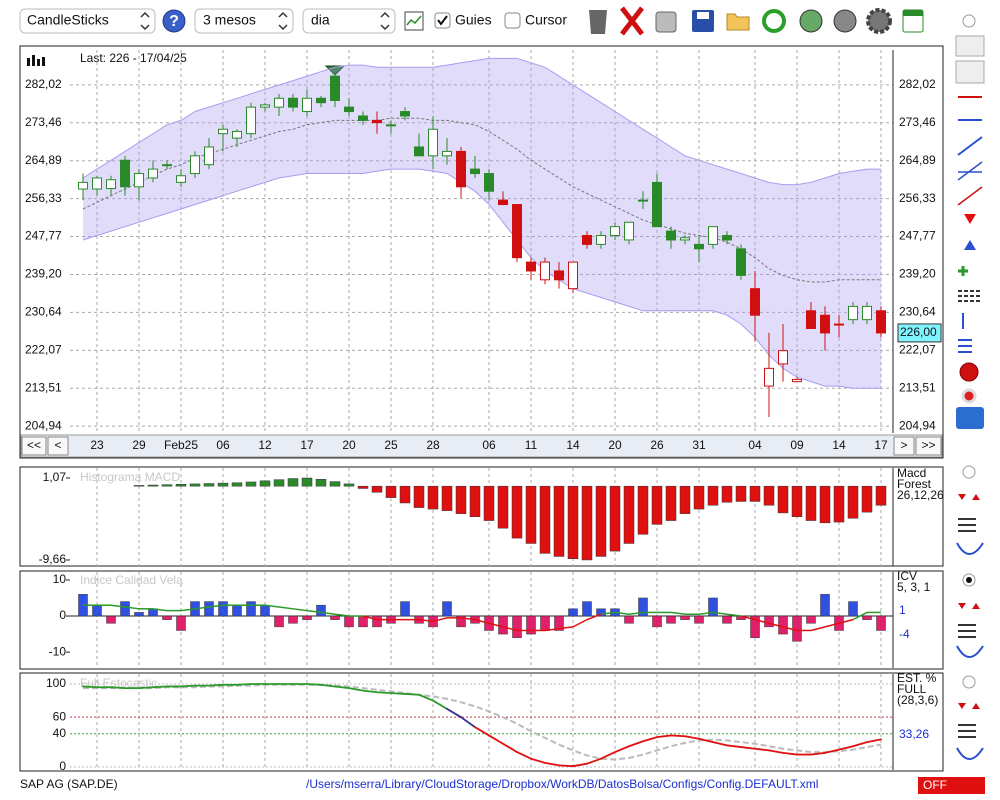 The height and width of the screenshot is (800, 1000). Describe the element at coordinates (738, 22) in the screenshot. I see `open-button` at that location.